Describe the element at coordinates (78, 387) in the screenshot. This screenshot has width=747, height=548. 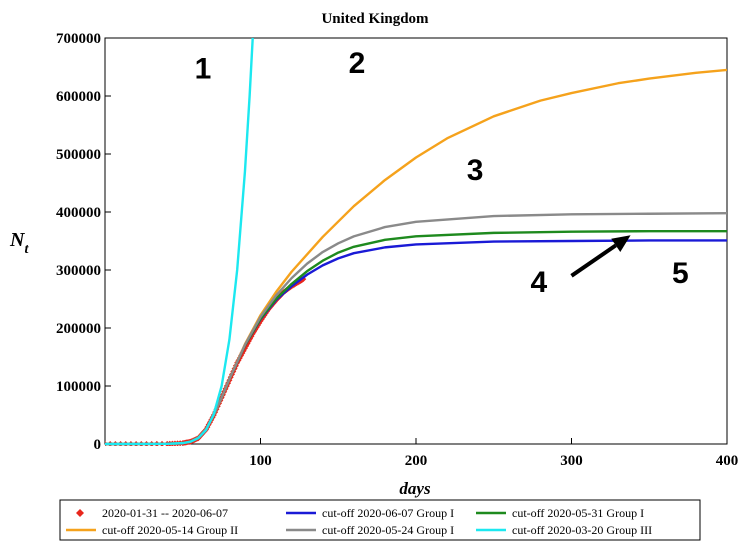
I see `y-tick-label: 100000` at that location.